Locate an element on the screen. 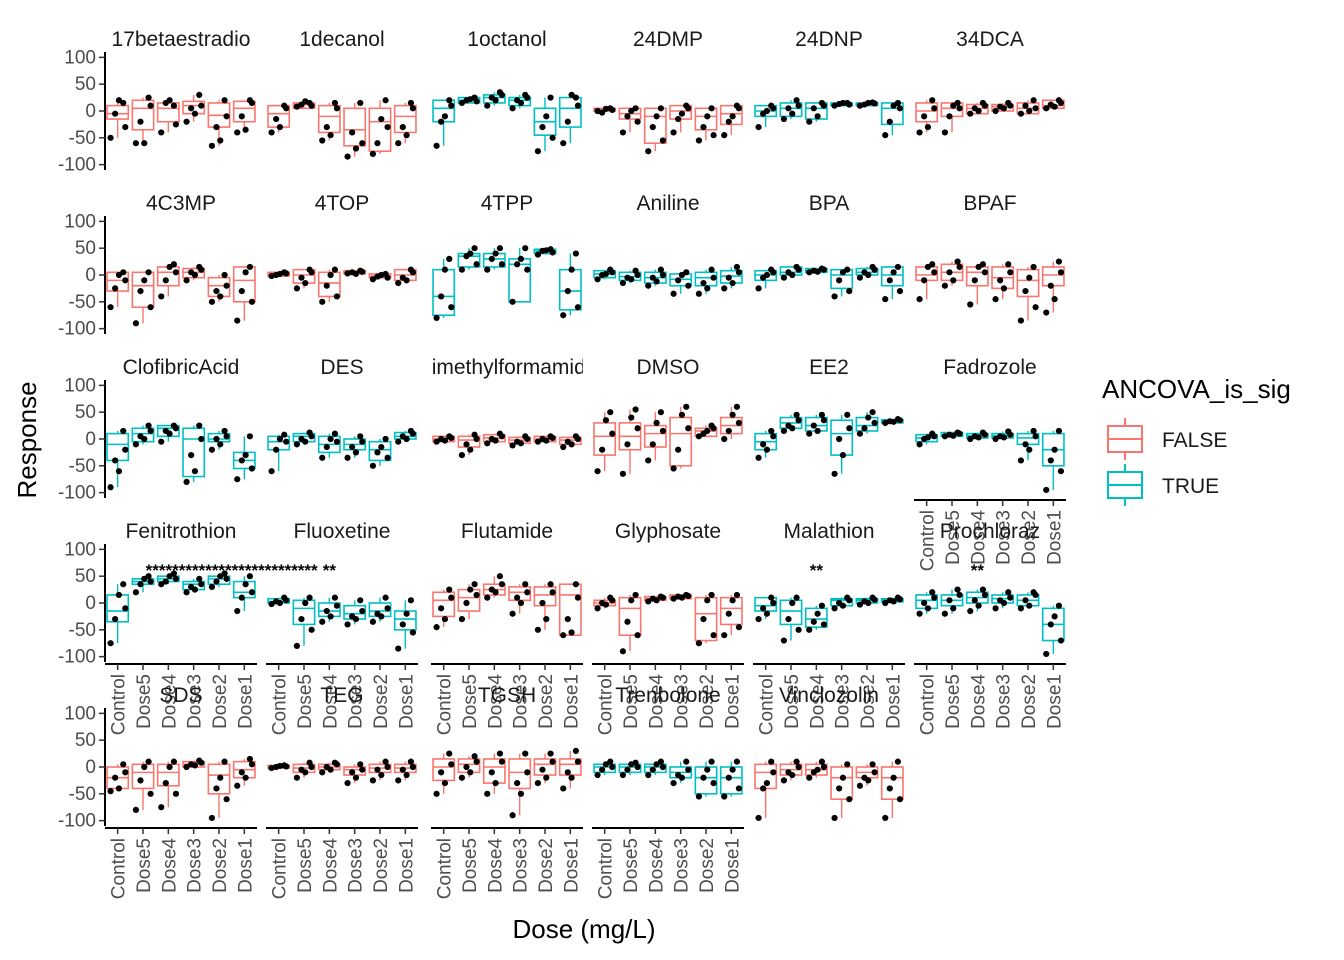  facet-panel: TGSH Control Dose5 Dose4 Dose3 Dose2 Dose1 is located at coordinates (507, 791).